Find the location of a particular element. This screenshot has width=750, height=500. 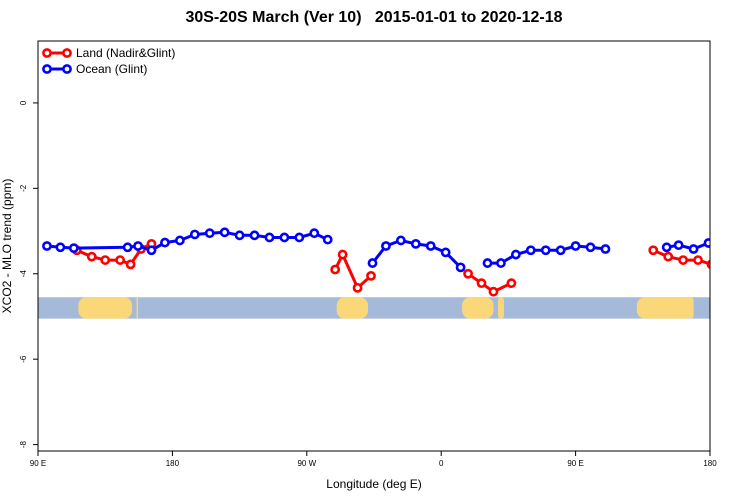

x-tick-label: 90 W is located at coordinates (306, 463).